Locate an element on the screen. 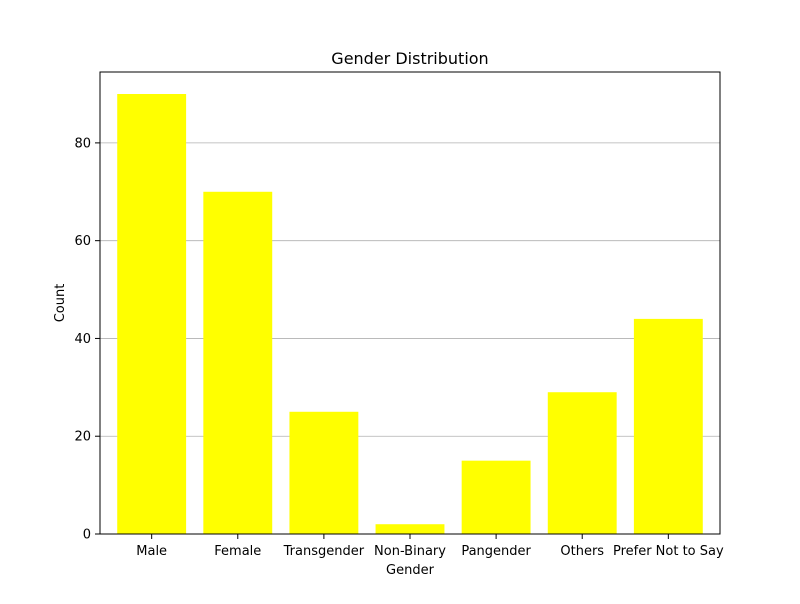 The height and width of the screenshot is (604, 800). bar-non-binary is located at coordinates (410, 529).